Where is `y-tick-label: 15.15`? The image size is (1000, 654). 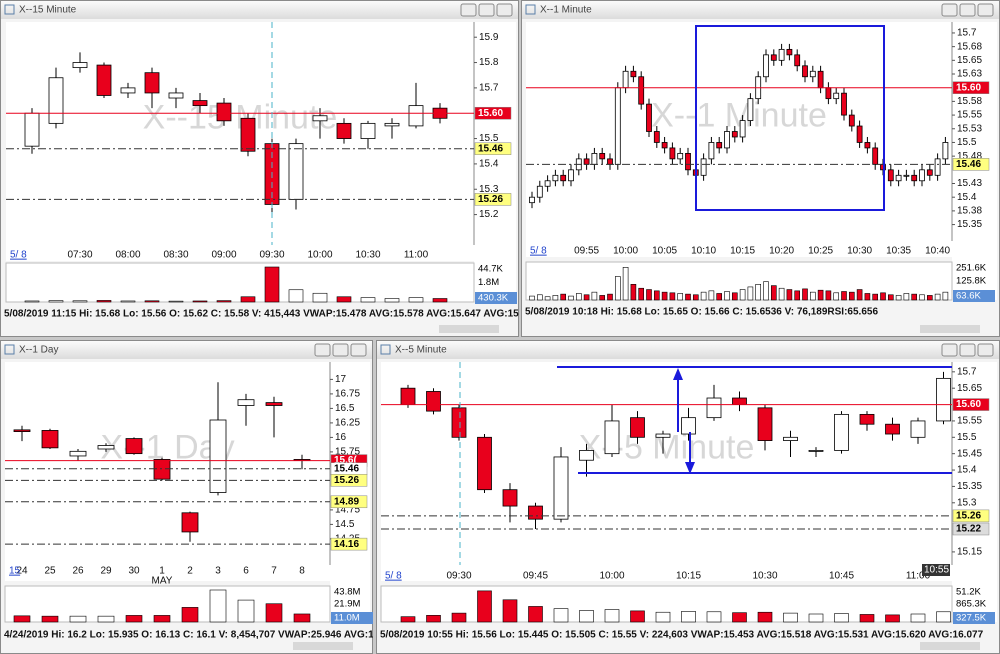
y-tick-label: 15.15 is located at coordinates (969, 552).